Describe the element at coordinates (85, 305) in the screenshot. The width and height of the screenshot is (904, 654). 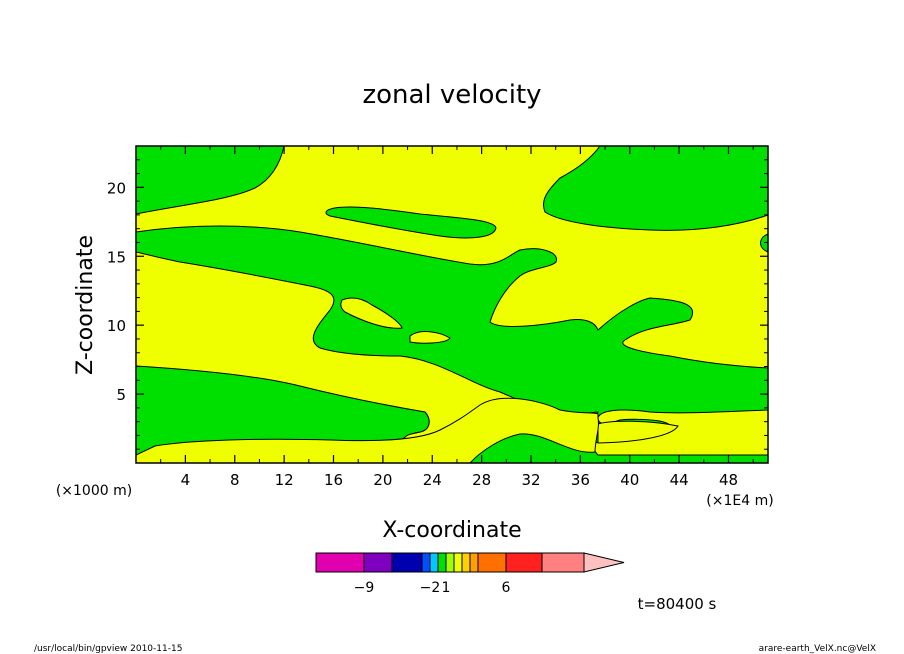
I see `y-axis-title: Z-coordinate` at that location.